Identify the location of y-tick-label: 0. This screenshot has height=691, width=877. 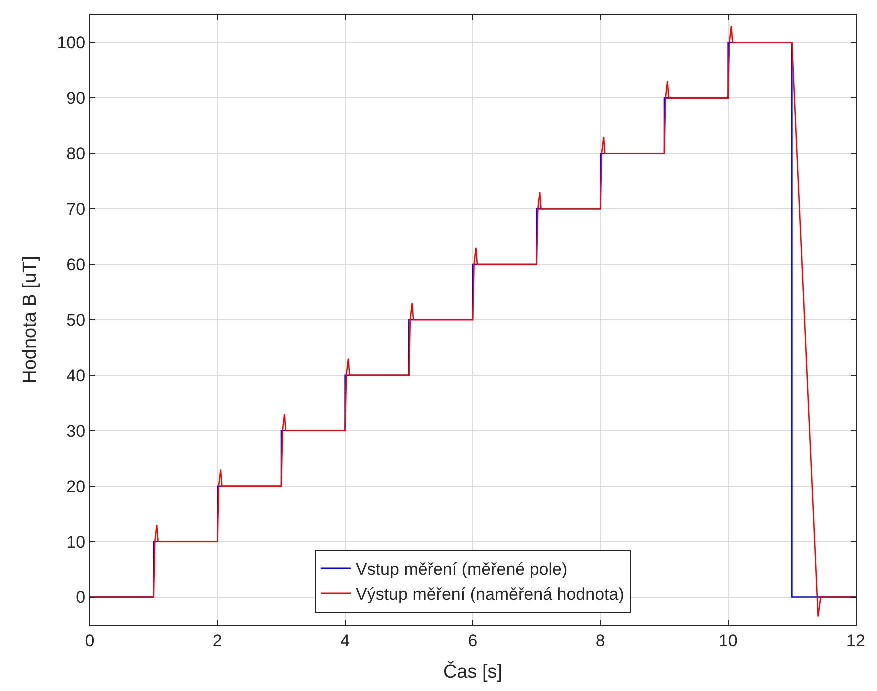
(81, 598).